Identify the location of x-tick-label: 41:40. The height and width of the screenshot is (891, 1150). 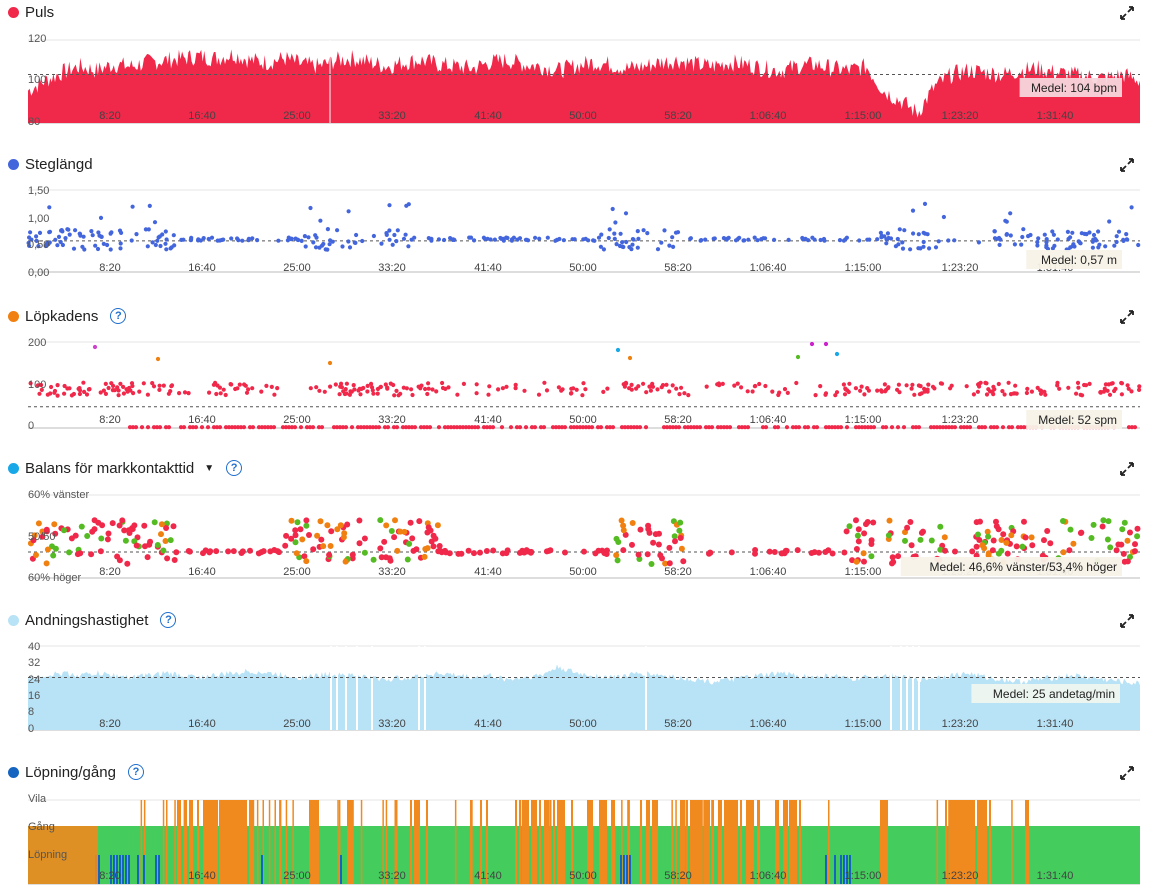
(488, 724).